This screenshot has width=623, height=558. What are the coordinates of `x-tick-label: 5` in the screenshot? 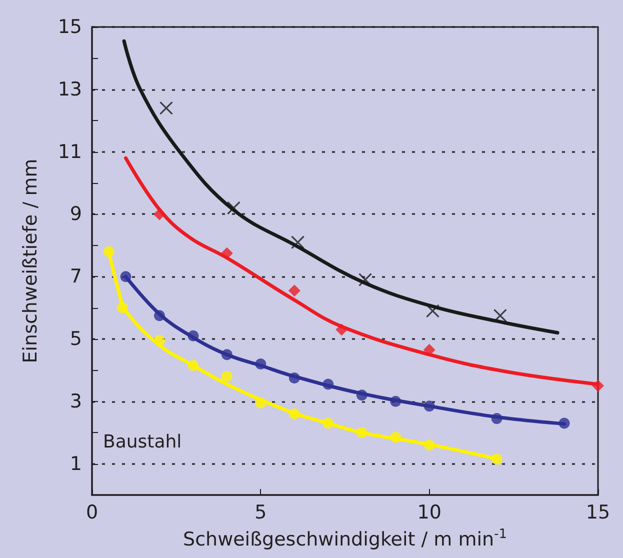 It's located at (260, 513).